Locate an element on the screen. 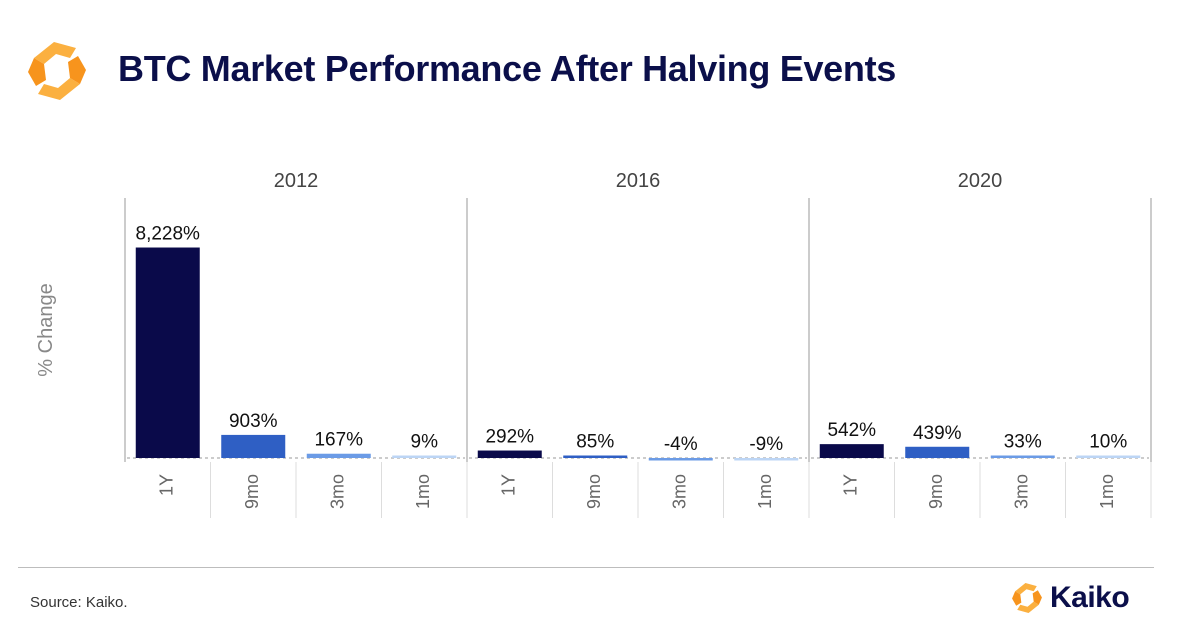 Image resolution: width=1192 pixels, height=634 pixels. source-note: Source: Kaiko. is located at coordinates (79, 602).